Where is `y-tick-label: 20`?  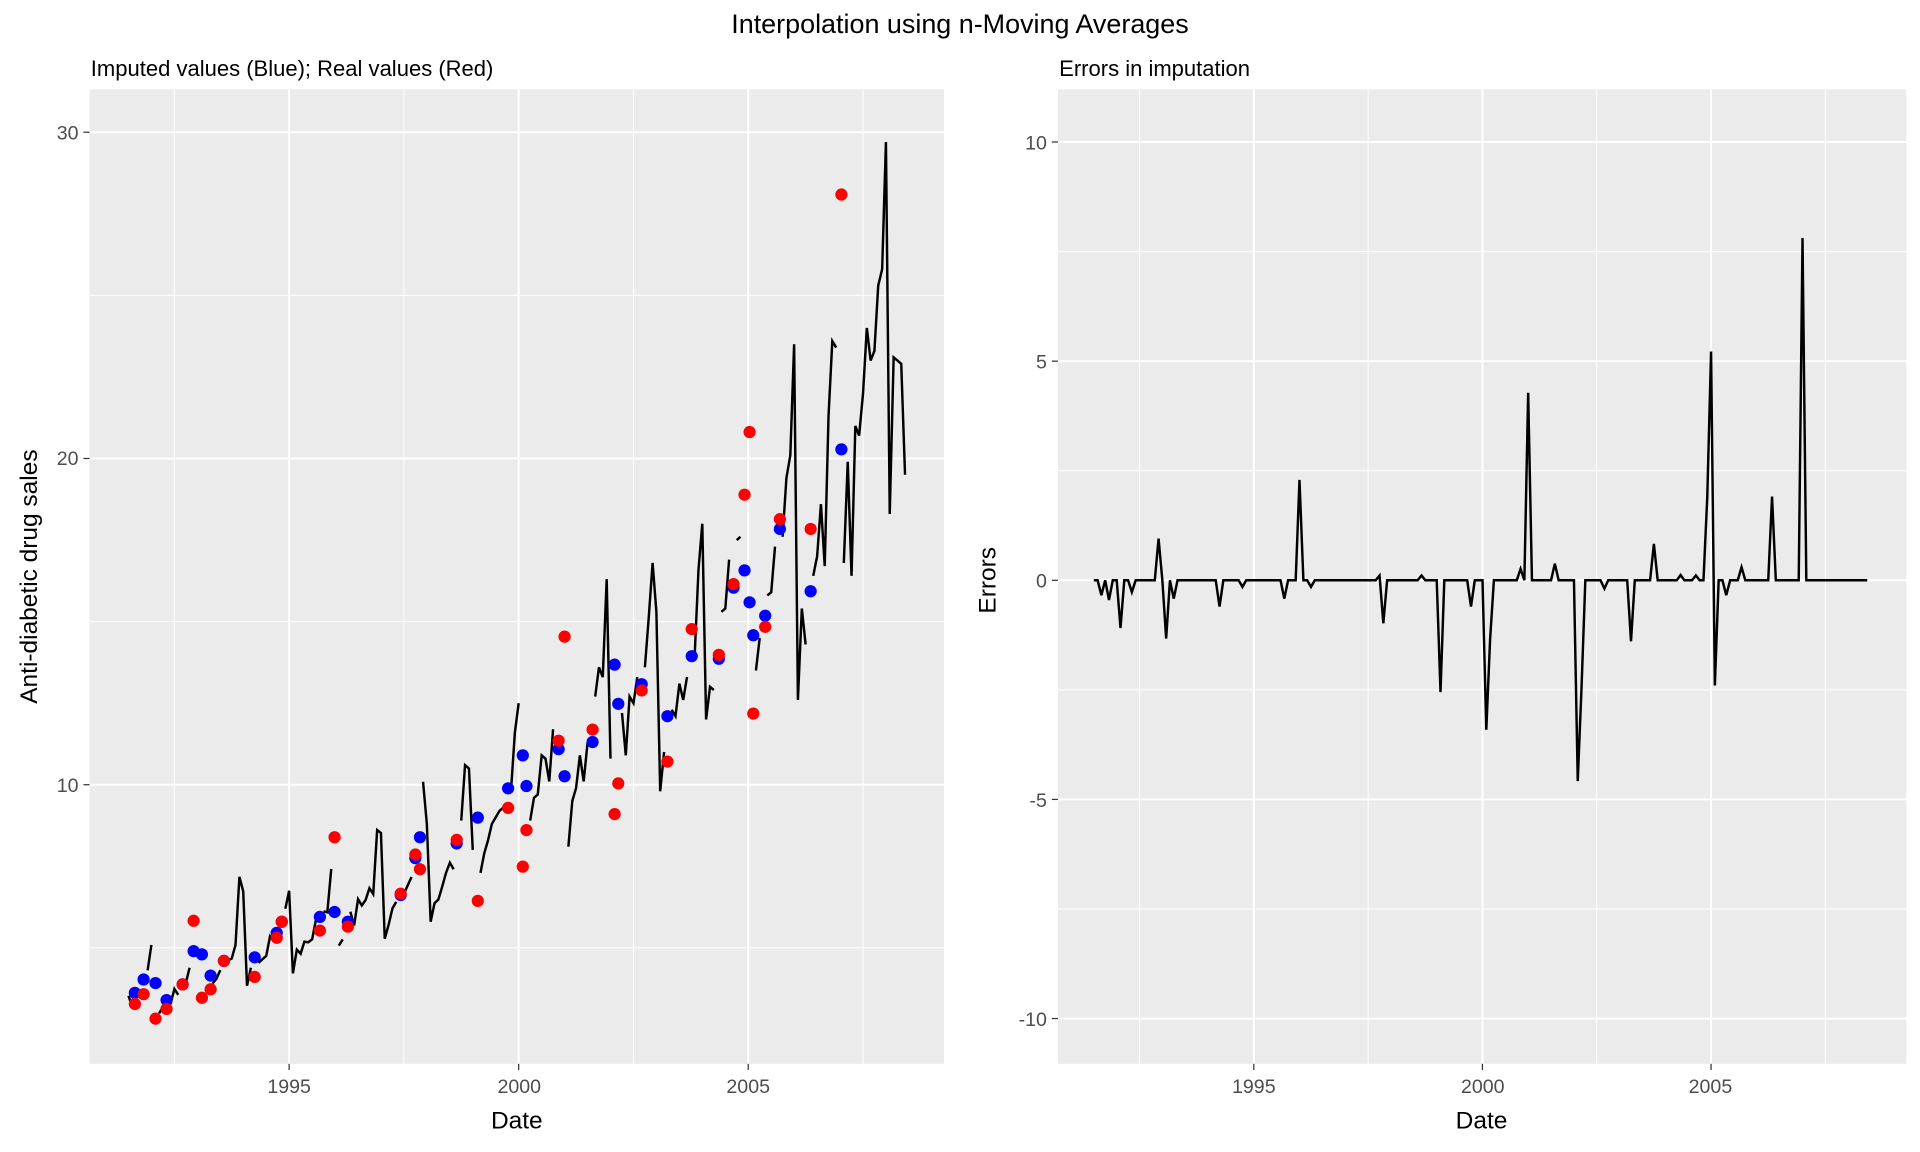 y-tick-label: 20 is located at coordinates (68, 459).